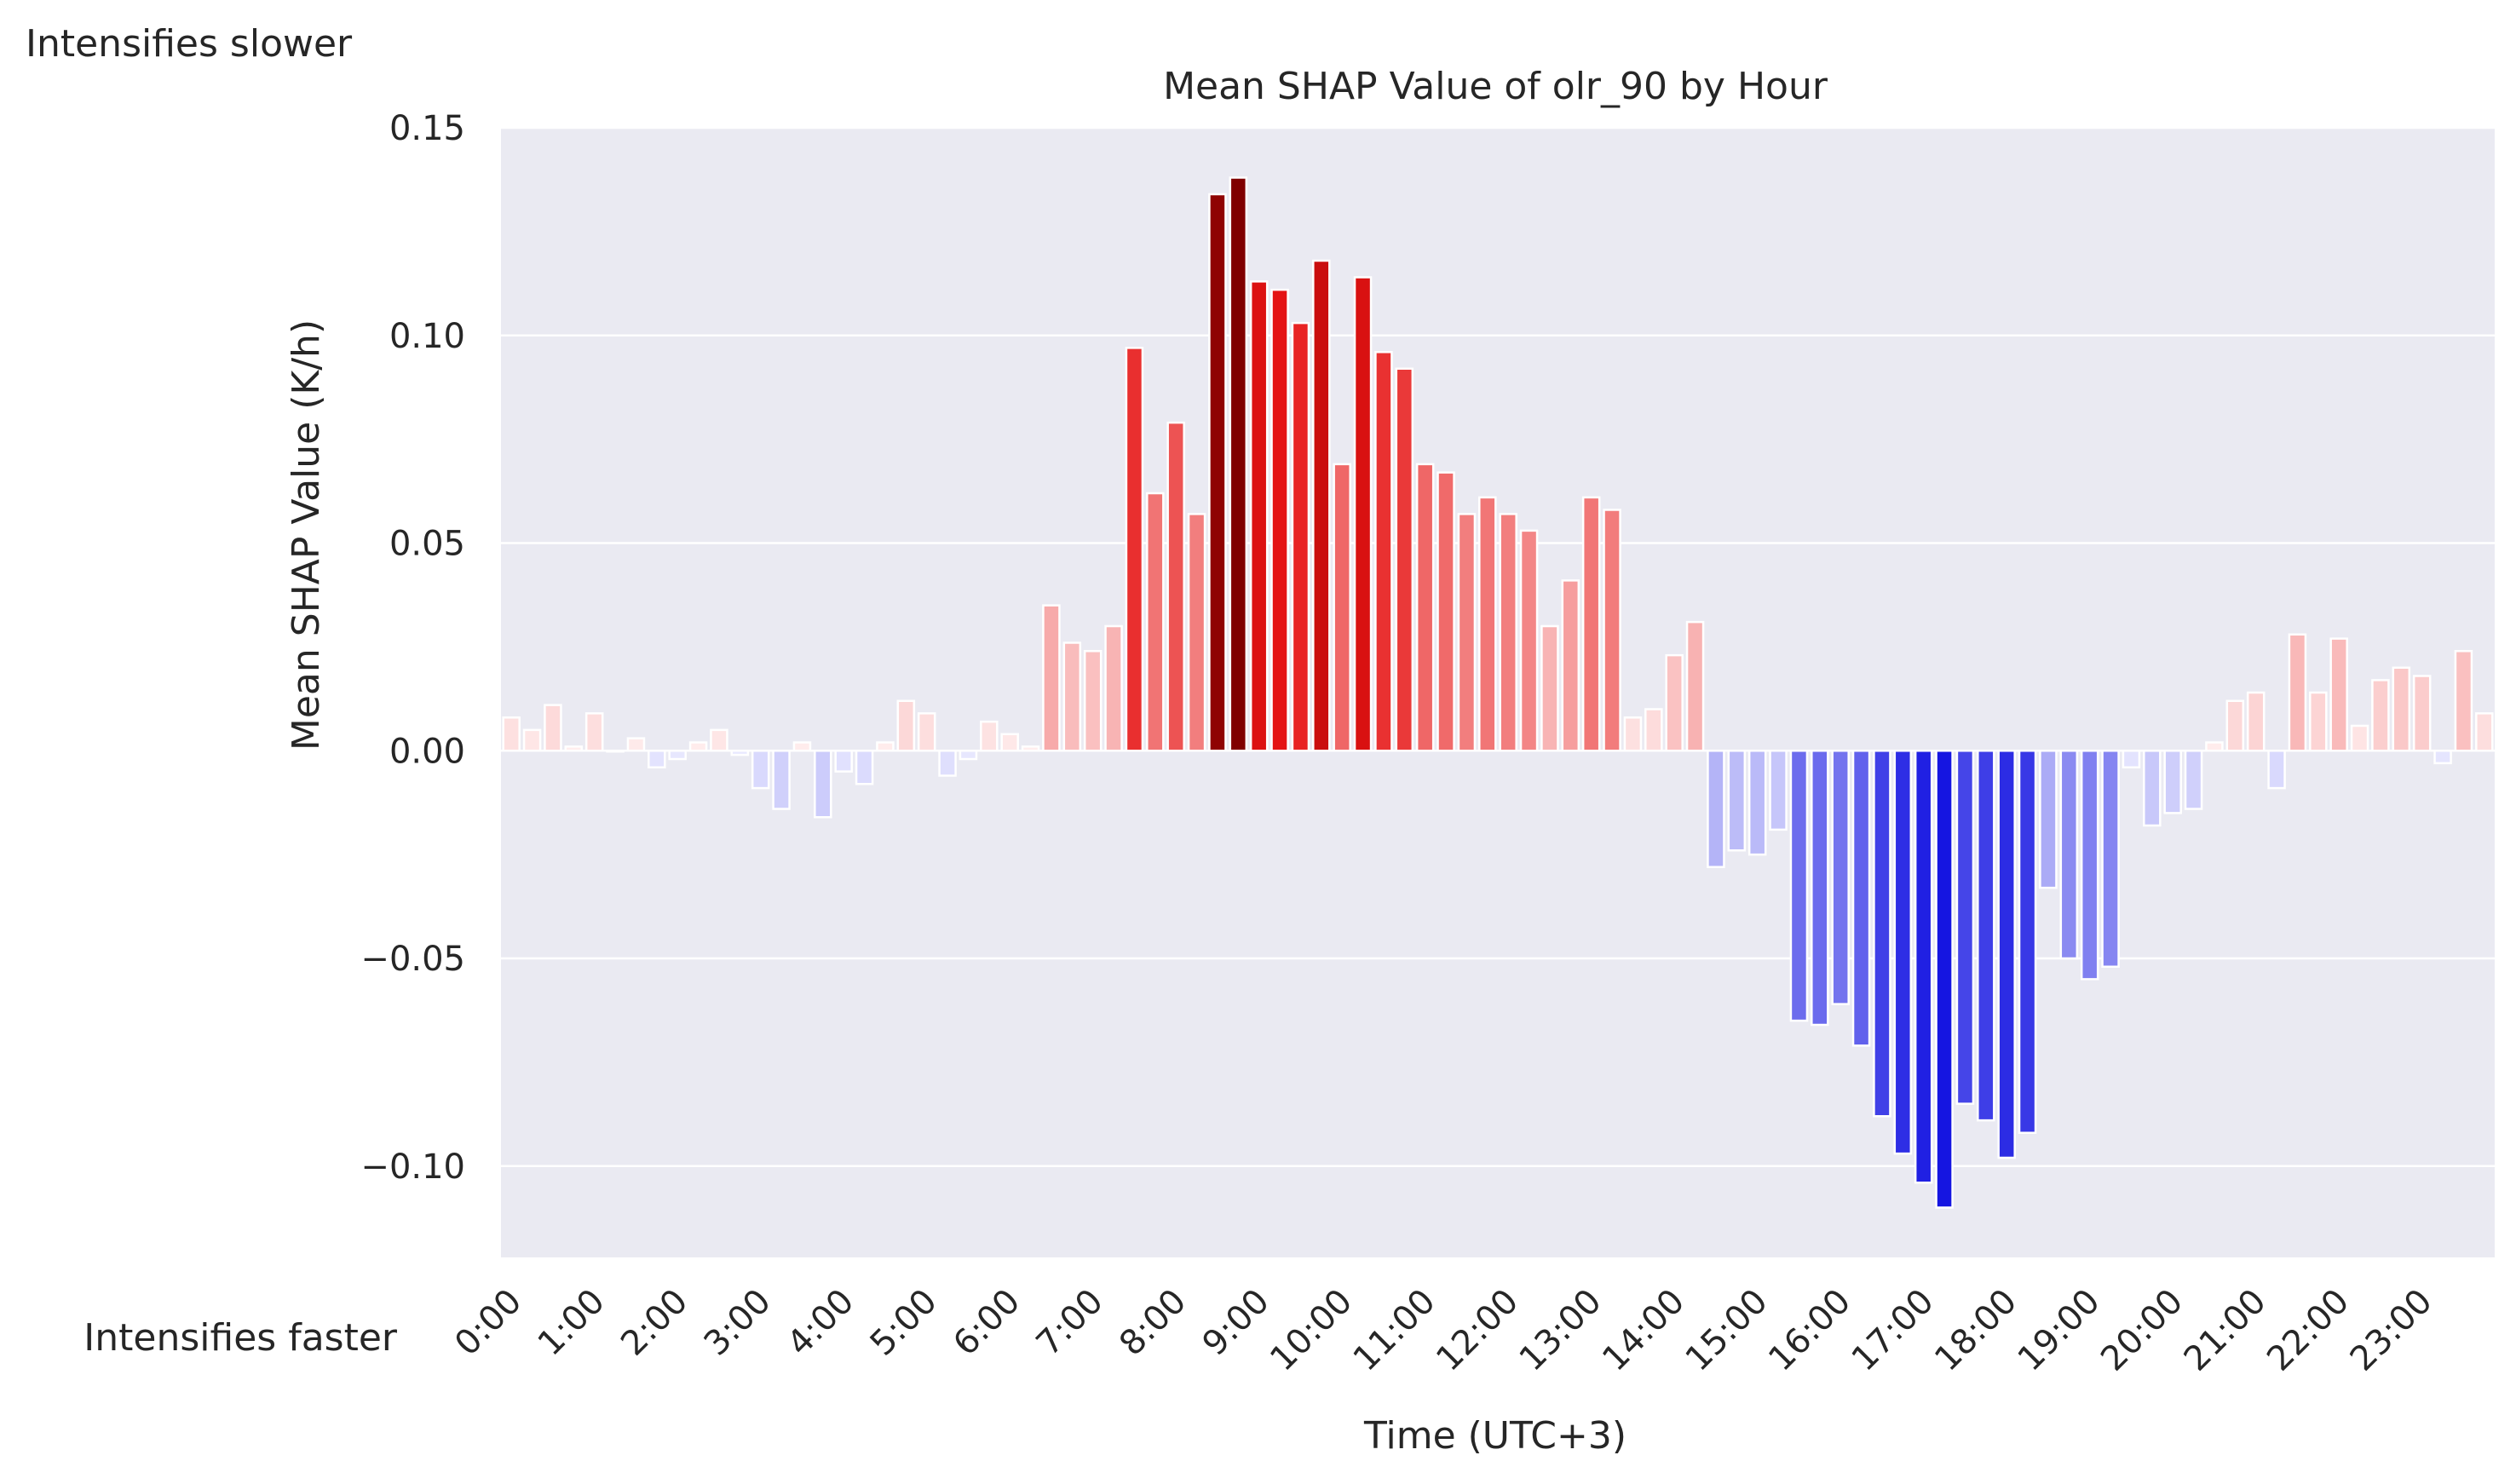 The height and width of the screenshot is (1484, 2516). I want to click on x-tick-label: 23:00, so click(2391, 1330).